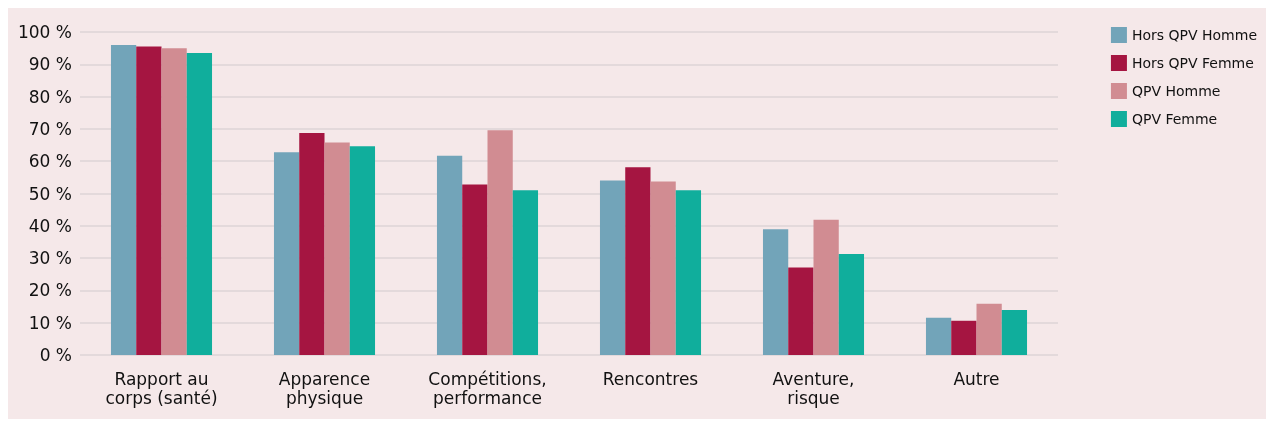 The height and width of the screenshot is (427, 1274). I want to click on y-tick-label: 100 %, so click(44, 32).